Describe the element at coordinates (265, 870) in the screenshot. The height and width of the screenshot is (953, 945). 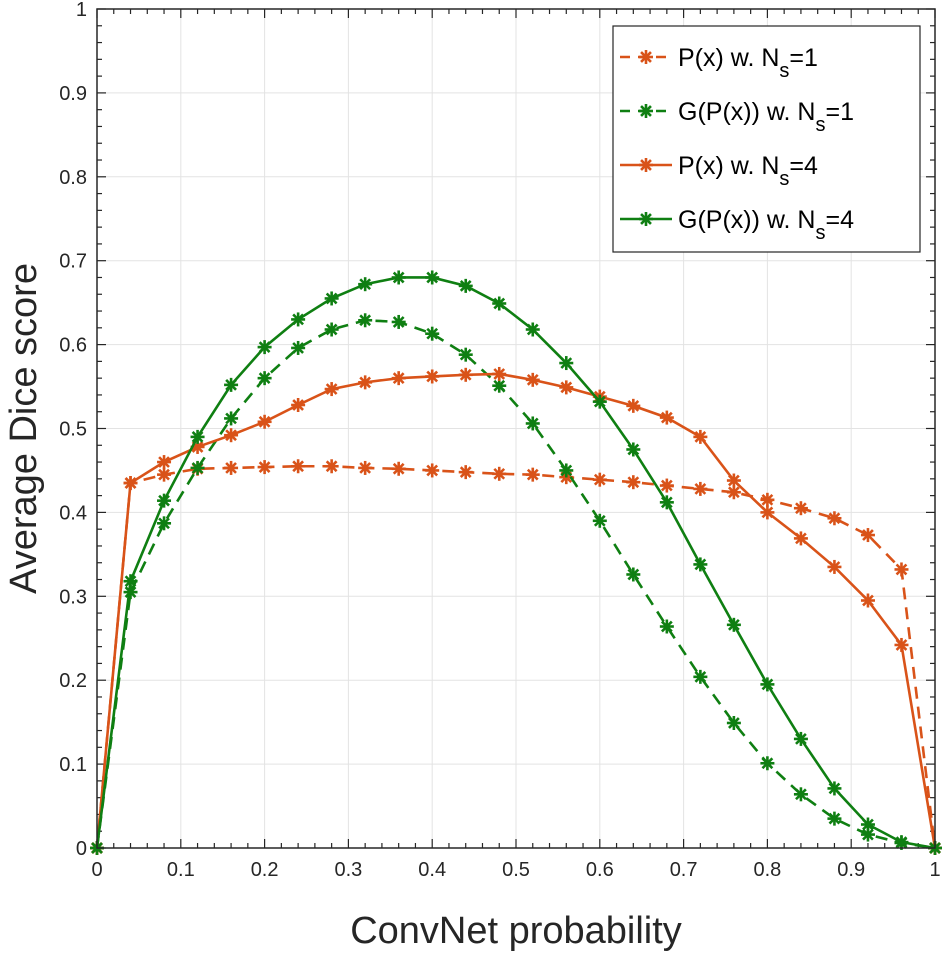
I see `x-tick-label: 0.2` at that location.